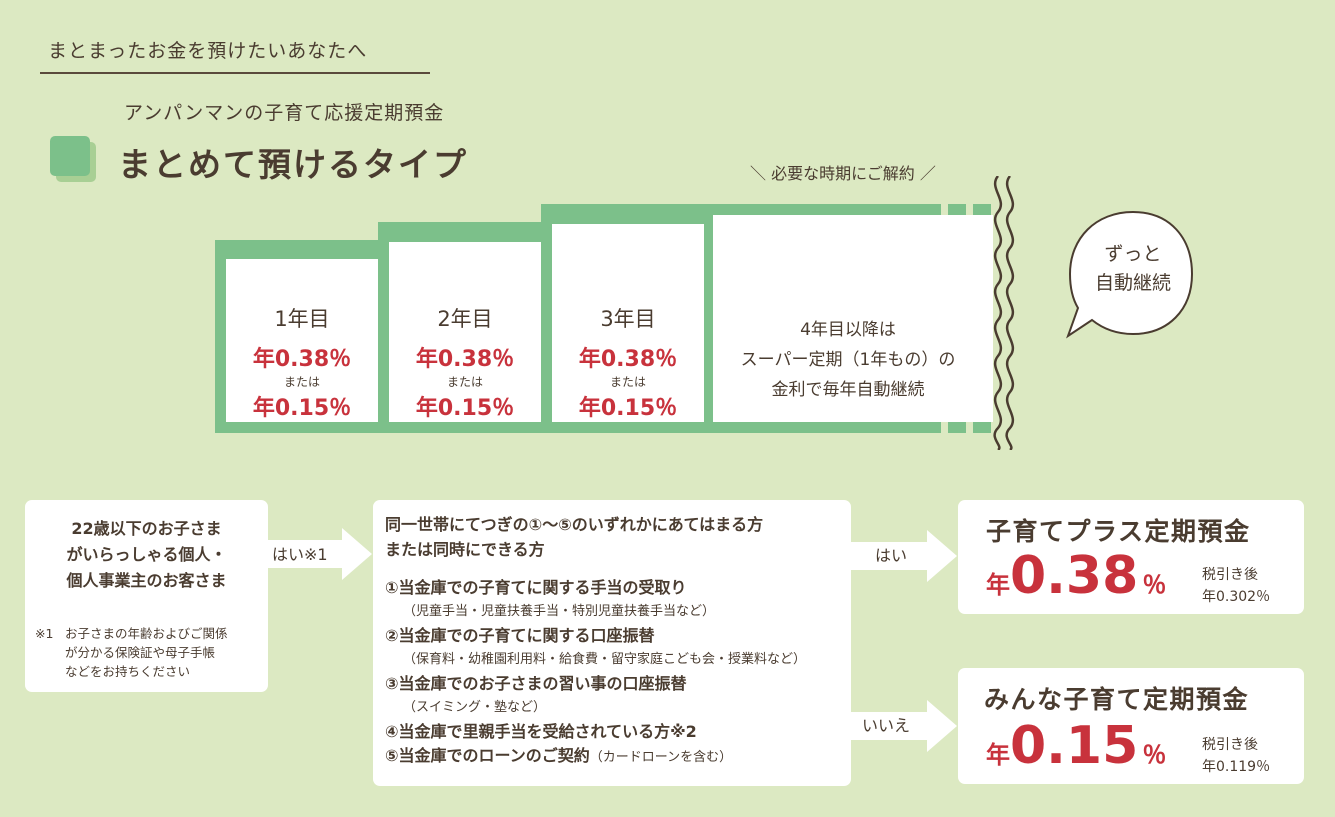  What do you see at coordinates (1004, 313) in the screenshot?
I see `wavy-break-icon` at bounding box center [1004, 313].